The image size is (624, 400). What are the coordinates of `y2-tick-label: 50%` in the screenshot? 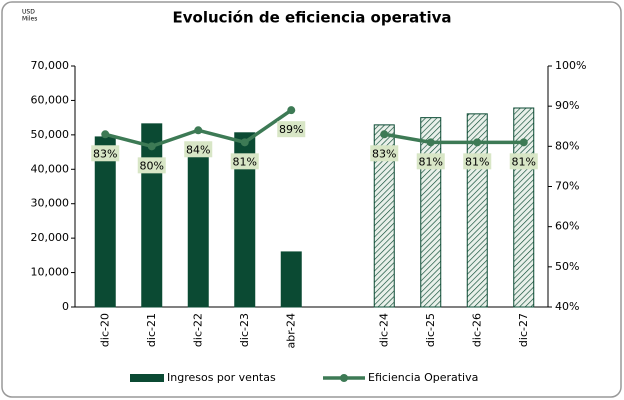 It's located at (567, 266).